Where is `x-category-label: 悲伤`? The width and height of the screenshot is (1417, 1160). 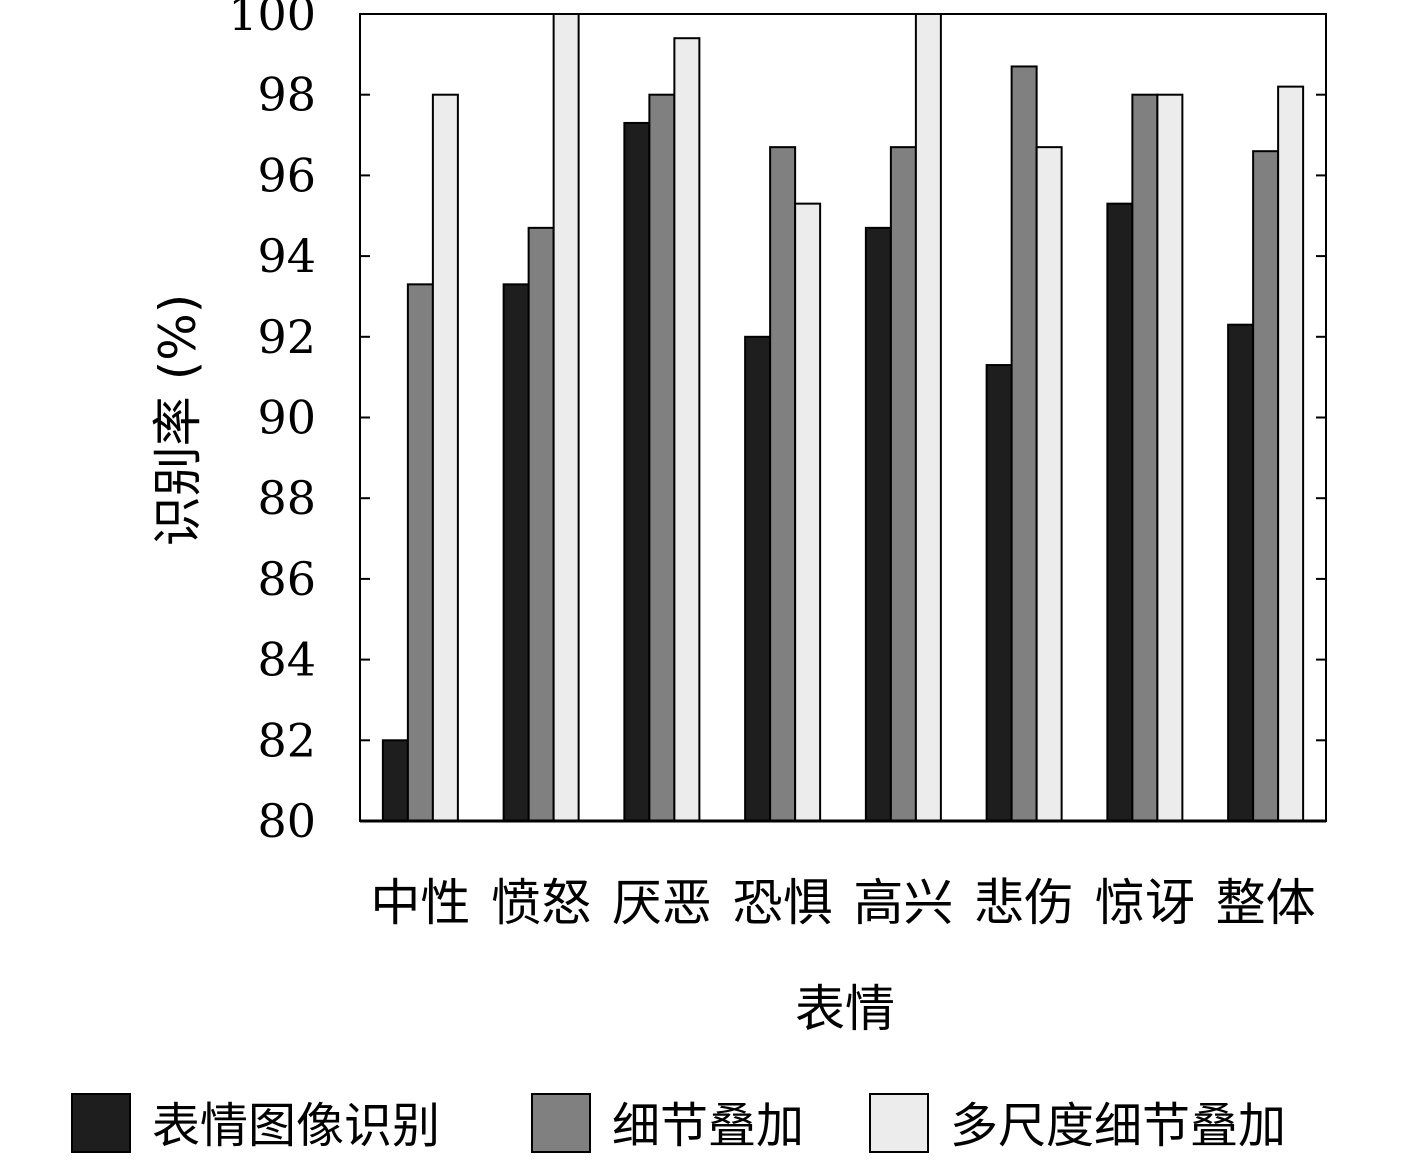 x-category-label: 悲伤 is located at coordinates (1024, 903).